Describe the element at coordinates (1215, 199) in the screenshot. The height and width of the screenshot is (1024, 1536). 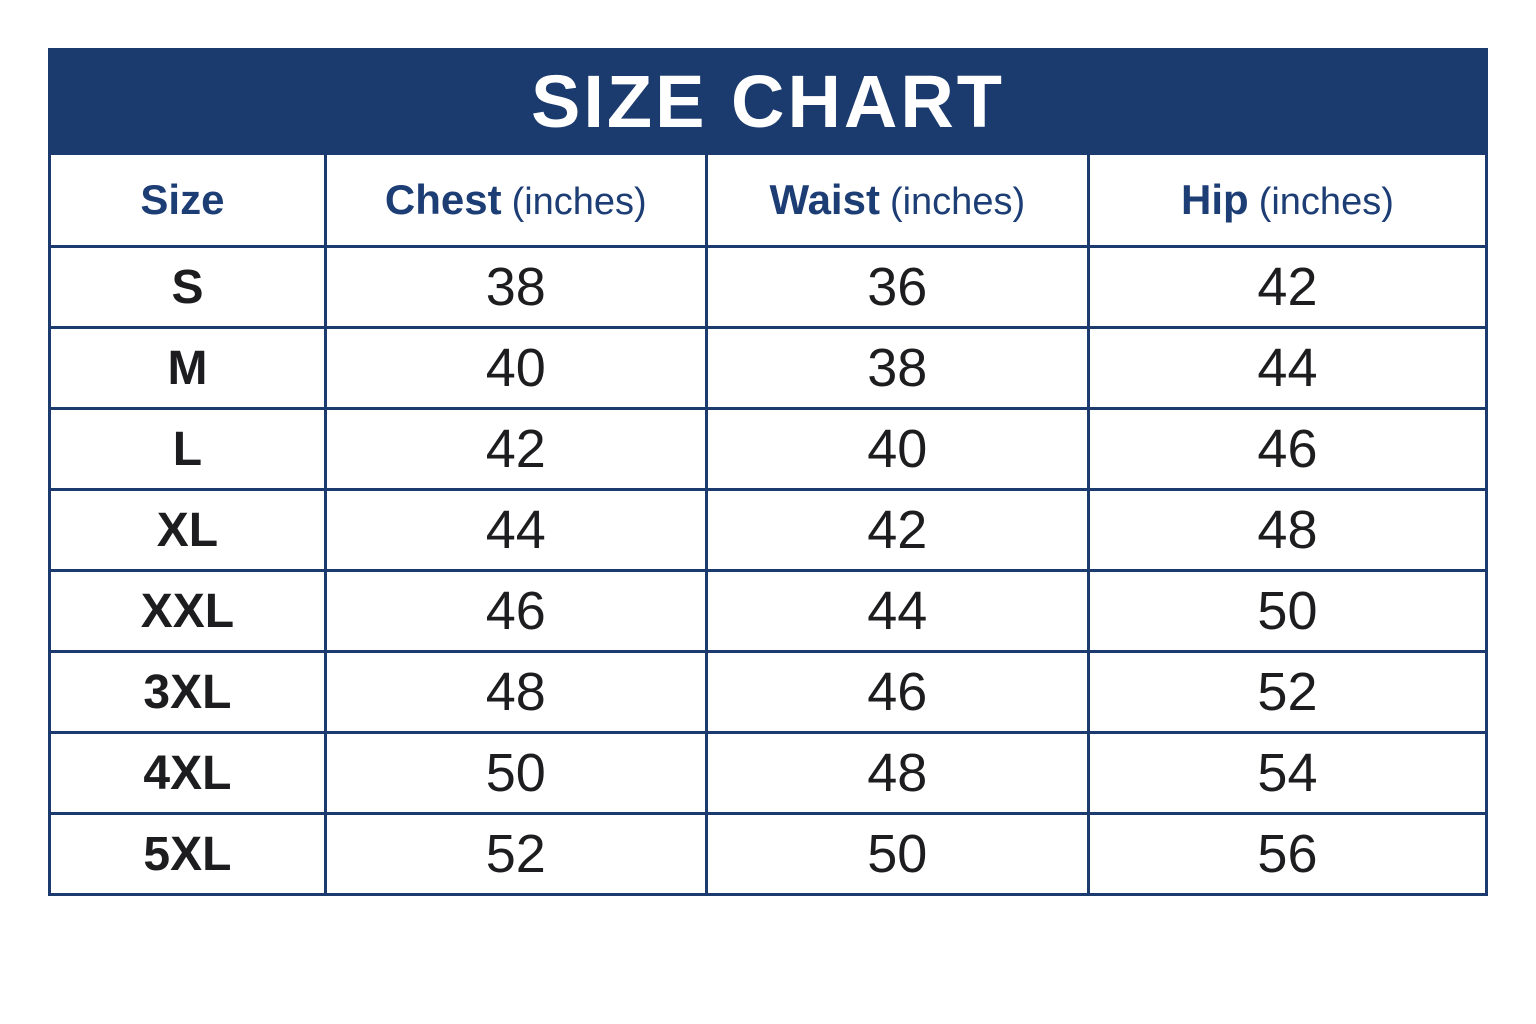
I see `column-name: Hip` at that location.